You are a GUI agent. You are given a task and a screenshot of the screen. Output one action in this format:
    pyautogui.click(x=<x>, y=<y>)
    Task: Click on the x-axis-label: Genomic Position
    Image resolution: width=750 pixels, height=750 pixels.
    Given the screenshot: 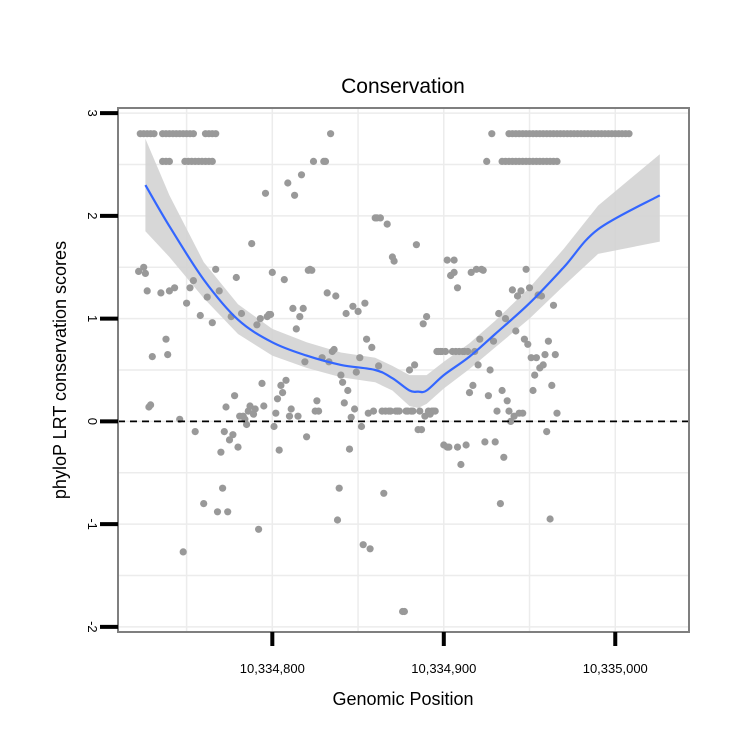 What is the action you would take?
    pyautogui.click(x=402, y=699)
    